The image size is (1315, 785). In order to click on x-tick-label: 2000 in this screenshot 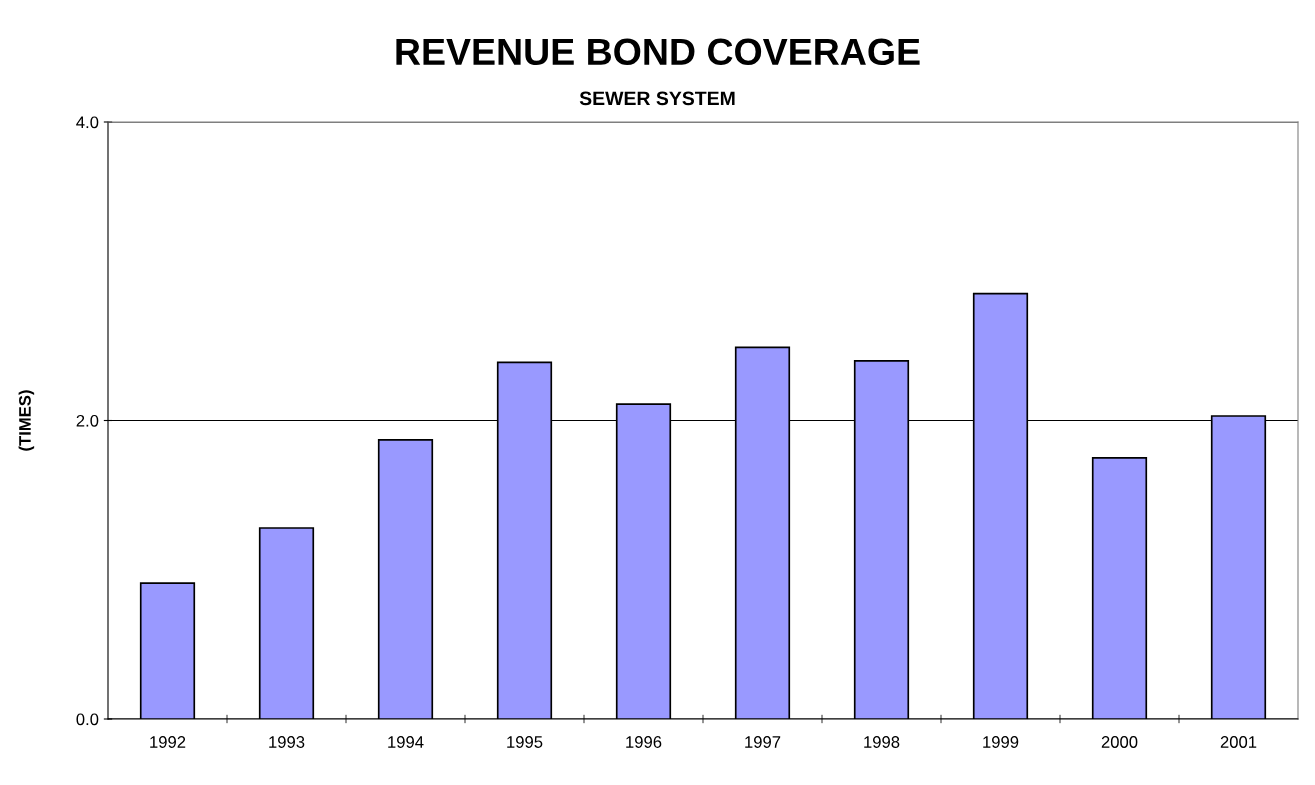, I will do `click(1119, 742)`.